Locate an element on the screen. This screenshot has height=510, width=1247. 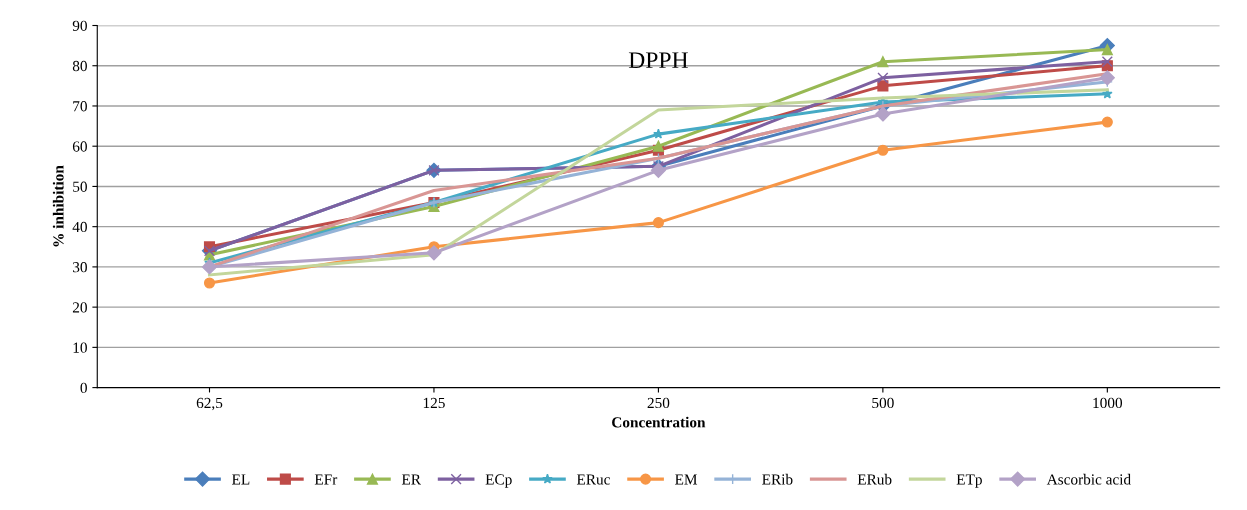
legend-label: EFr is located at coordinates (326, 479).